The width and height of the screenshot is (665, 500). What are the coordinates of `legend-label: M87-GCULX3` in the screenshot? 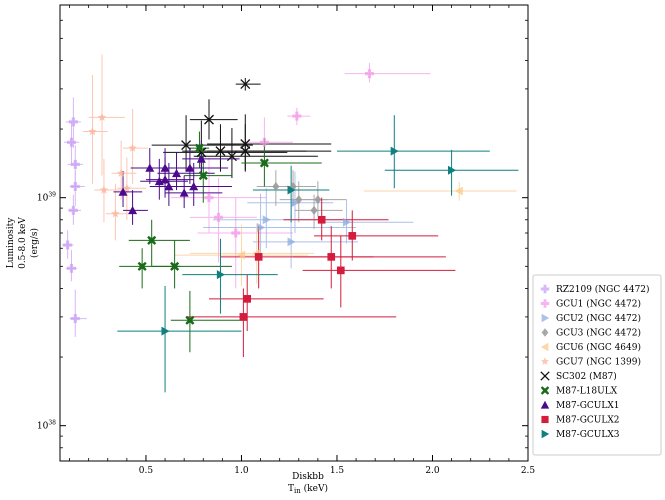 It's located at (588, 435).